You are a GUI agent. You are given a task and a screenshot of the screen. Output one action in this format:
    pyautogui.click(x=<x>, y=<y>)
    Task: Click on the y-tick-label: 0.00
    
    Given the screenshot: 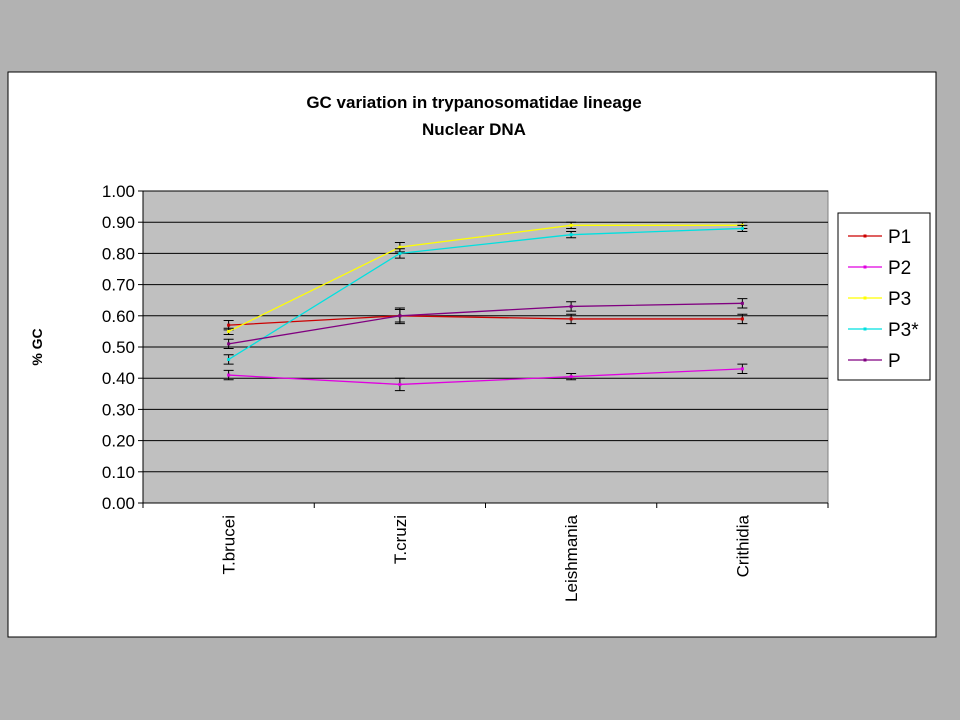 What is the action you would take?
    pyautogui.click(x=118, y=503)
    